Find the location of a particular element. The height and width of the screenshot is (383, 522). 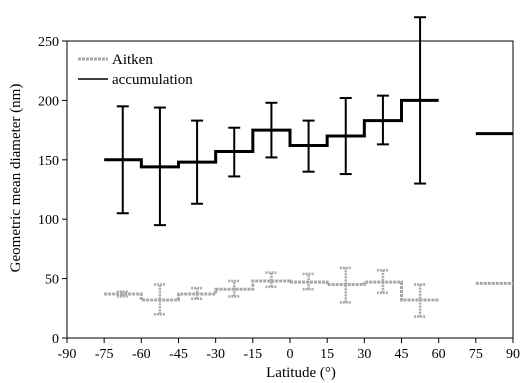

x-tick-label: 0 is located at coordinates (290, 354).